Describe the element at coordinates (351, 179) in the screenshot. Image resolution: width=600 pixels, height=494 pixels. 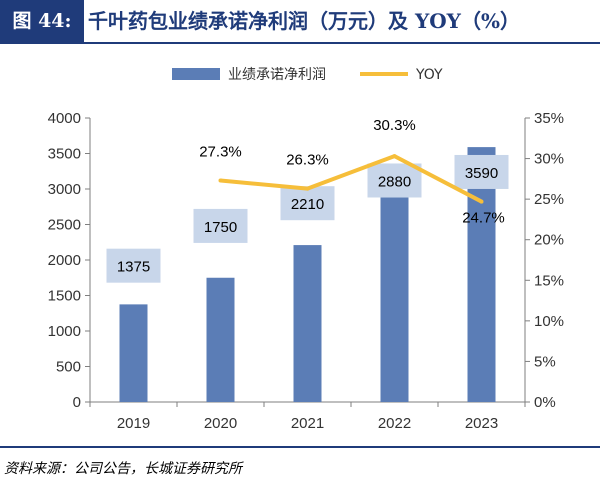
I see `yoy-line` at that location.